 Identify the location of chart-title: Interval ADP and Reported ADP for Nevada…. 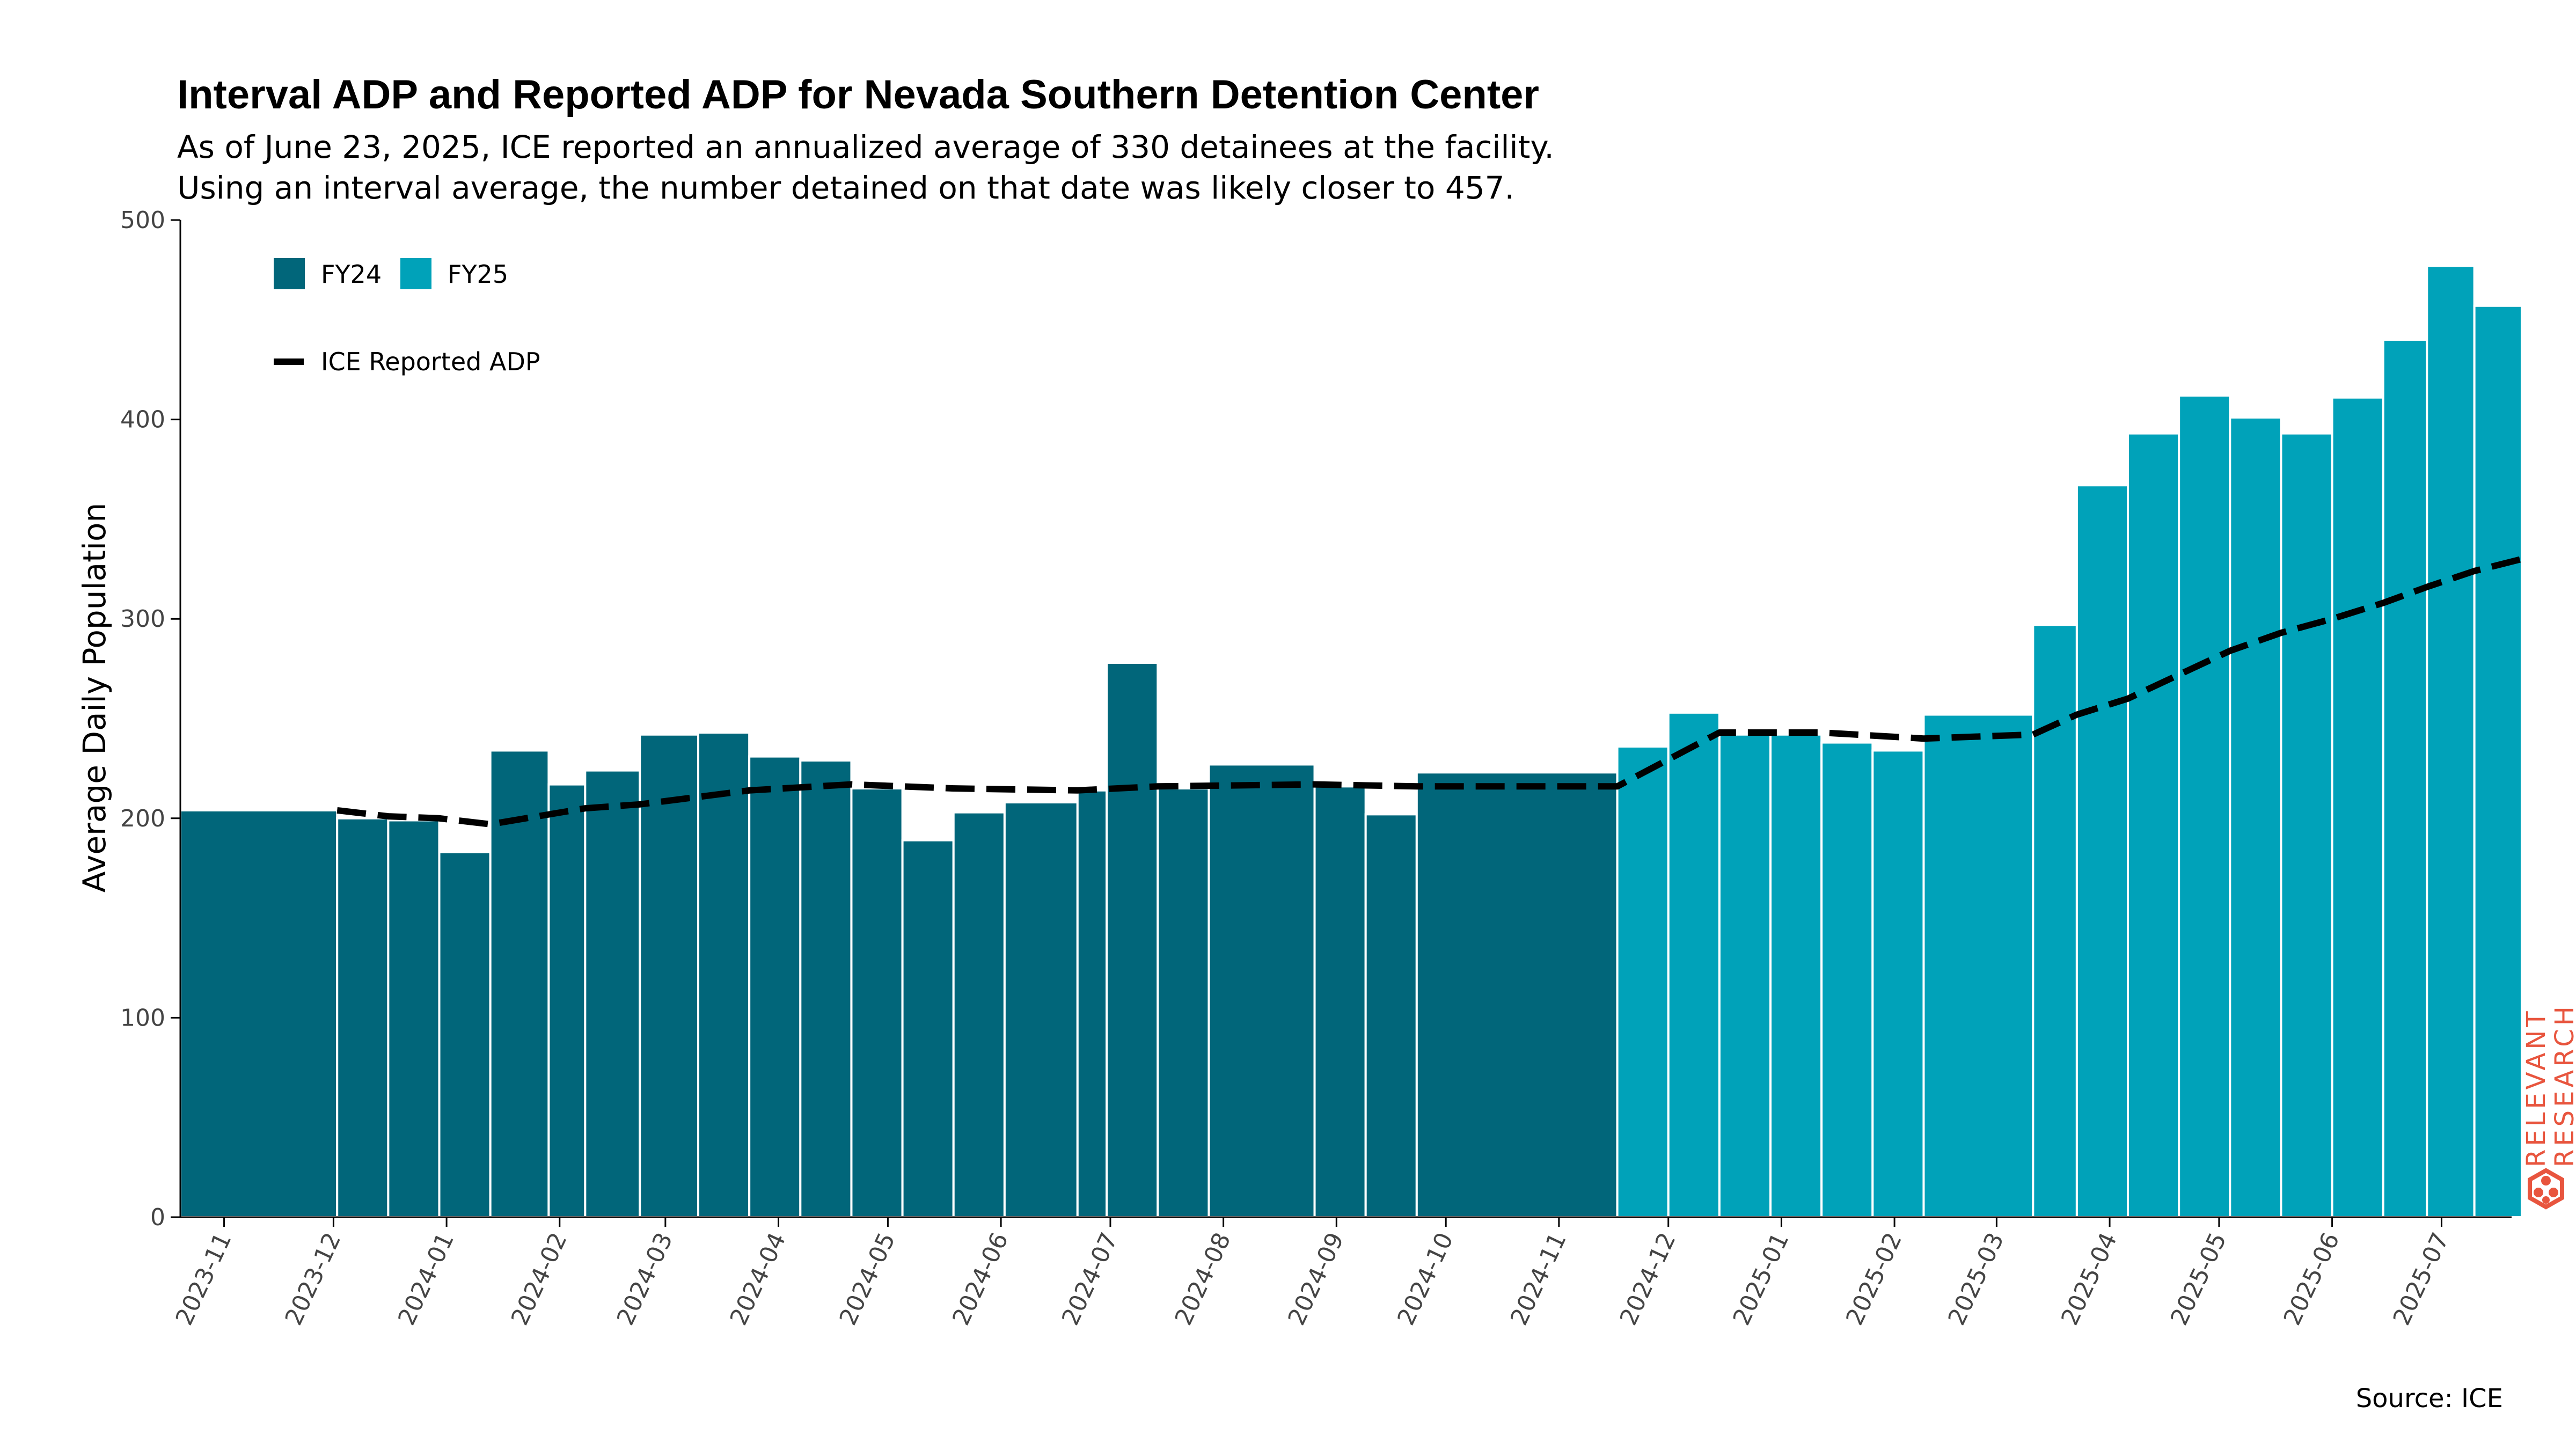
(858, 95).